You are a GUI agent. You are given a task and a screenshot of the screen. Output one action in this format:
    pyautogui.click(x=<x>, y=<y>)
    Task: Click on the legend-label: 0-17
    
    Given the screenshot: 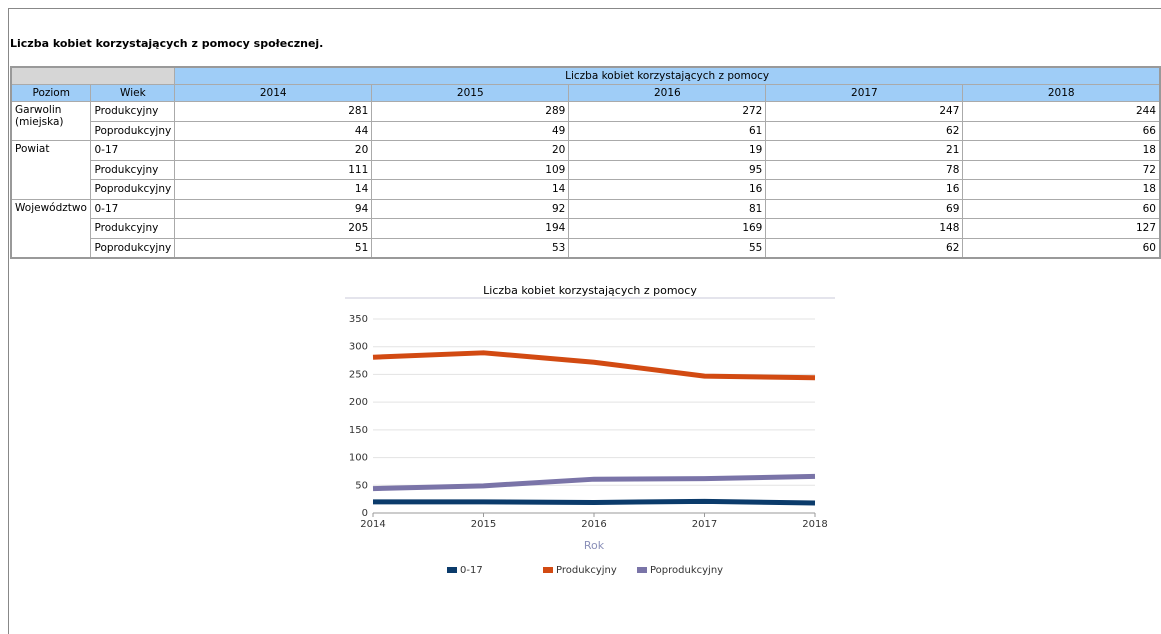 What is the action you would take?
    pyautogui.click(x=471, y=570)
    